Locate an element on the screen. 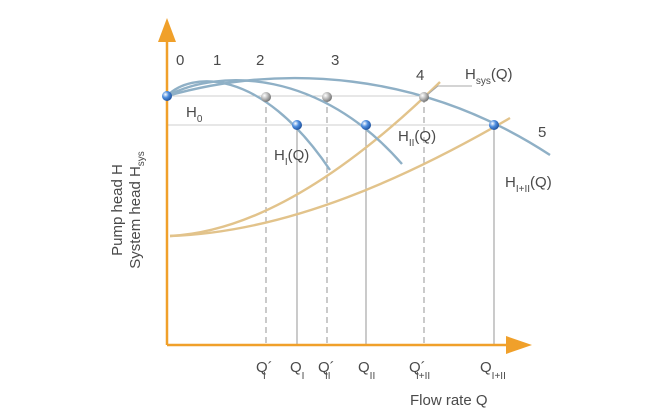 The width and height of the screenshot is (650, 416). hi-label: HI(Q) is located at coordinates (291, 157).